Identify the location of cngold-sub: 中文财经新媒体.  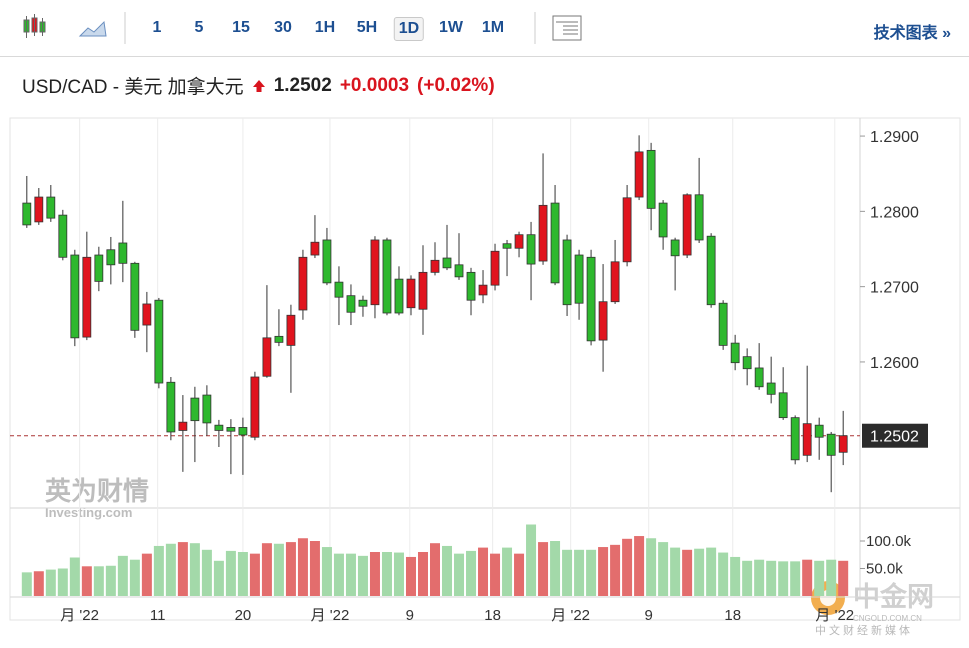
(864, 630).